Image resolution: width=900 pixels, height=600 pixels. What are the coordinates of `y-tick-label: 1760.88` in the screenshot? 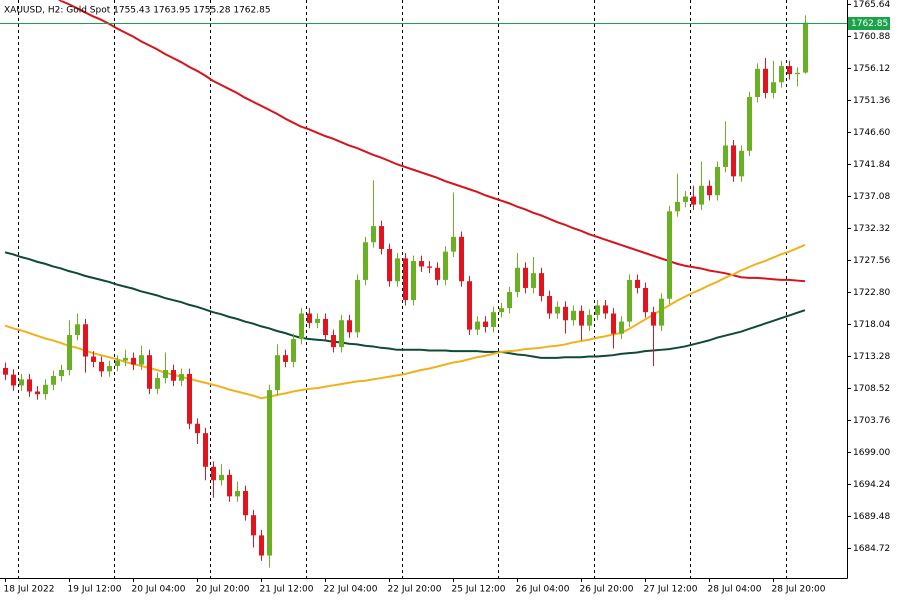 It's located at (871, 37).